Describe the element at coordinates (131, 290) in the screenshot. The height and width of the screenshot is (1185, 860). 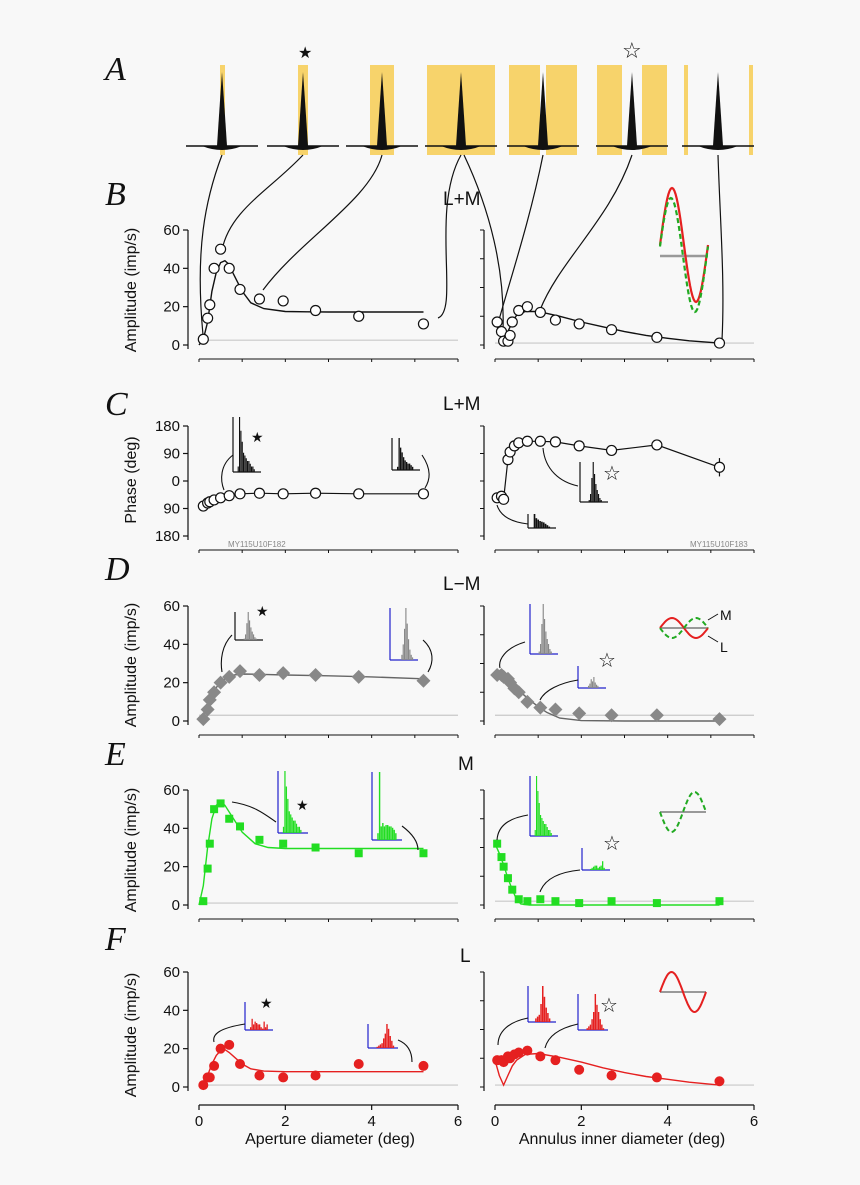
I see `ytitle-b: Amplitude (imp/s)` at that location.